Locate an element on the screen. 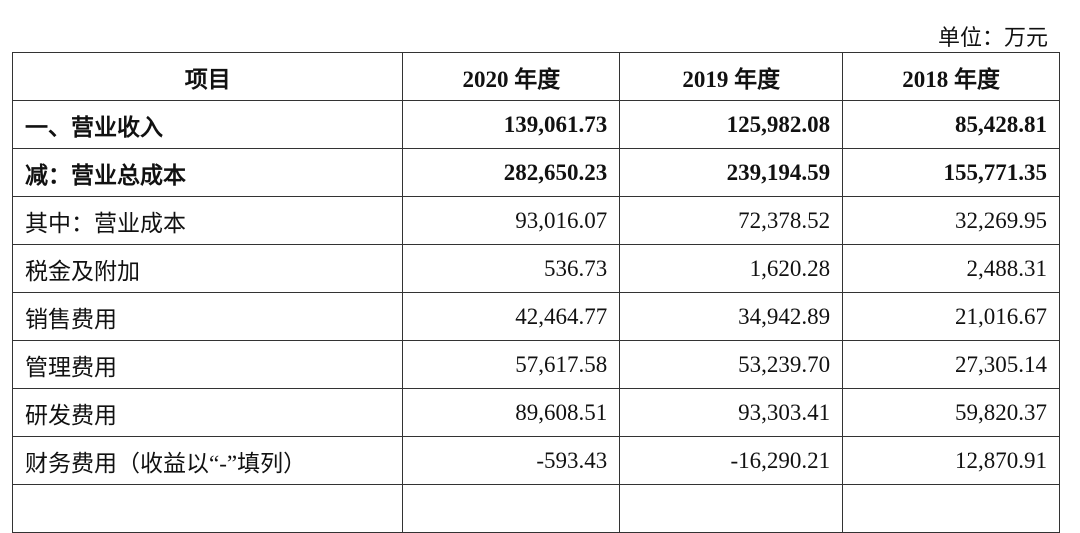 Image resolution: width=1080 pixels, height=533 pixels. value-2020: 42,464.77 is located at coordinates (511, 316).